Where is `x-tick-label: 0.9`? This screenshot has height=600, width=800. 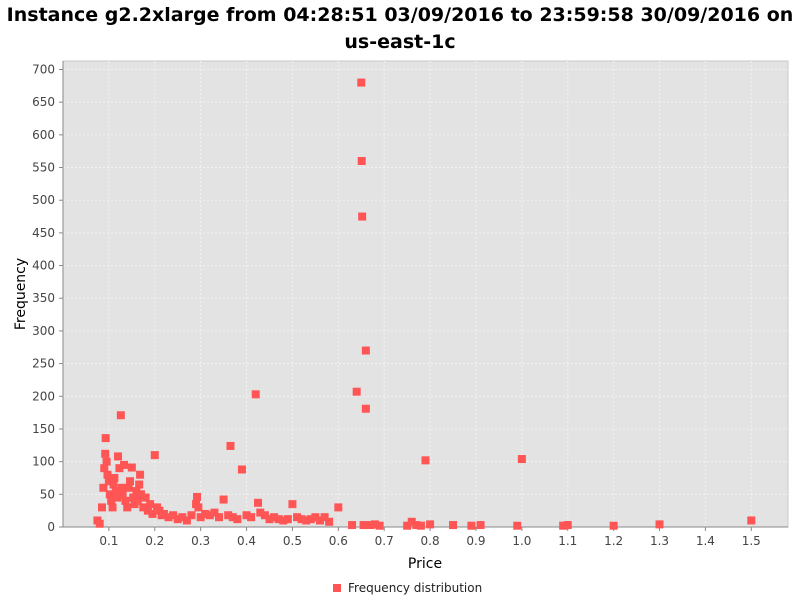
x-tick-label: 0.9 is located at coordinates (475, 541).